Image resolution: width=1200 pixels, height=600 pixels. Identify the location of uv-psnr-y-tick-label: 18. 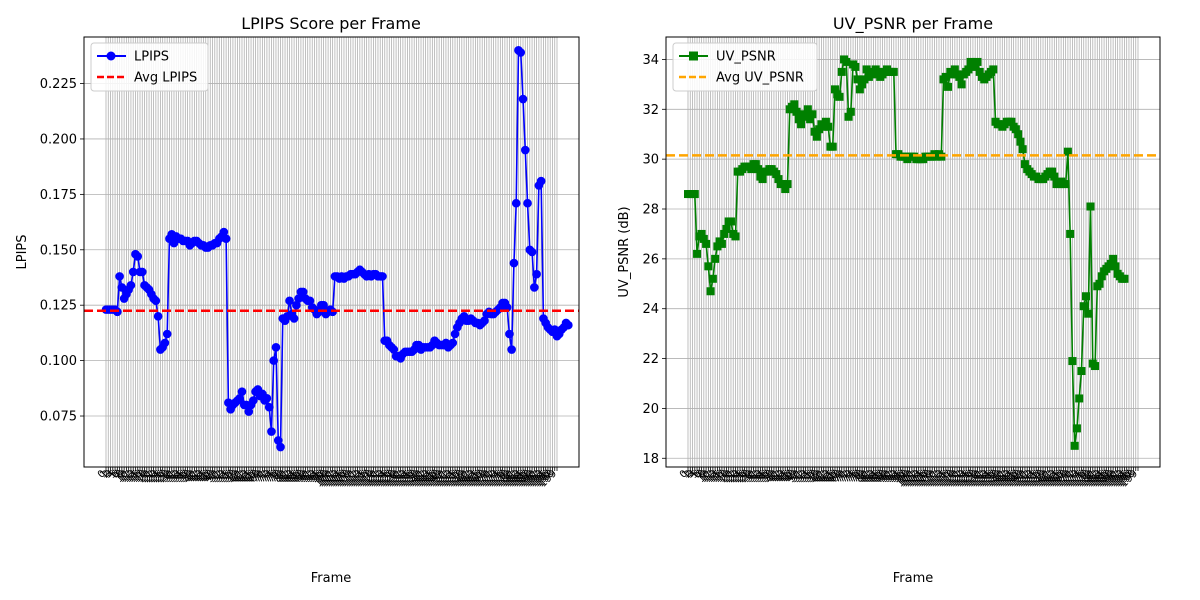
(650, 459).